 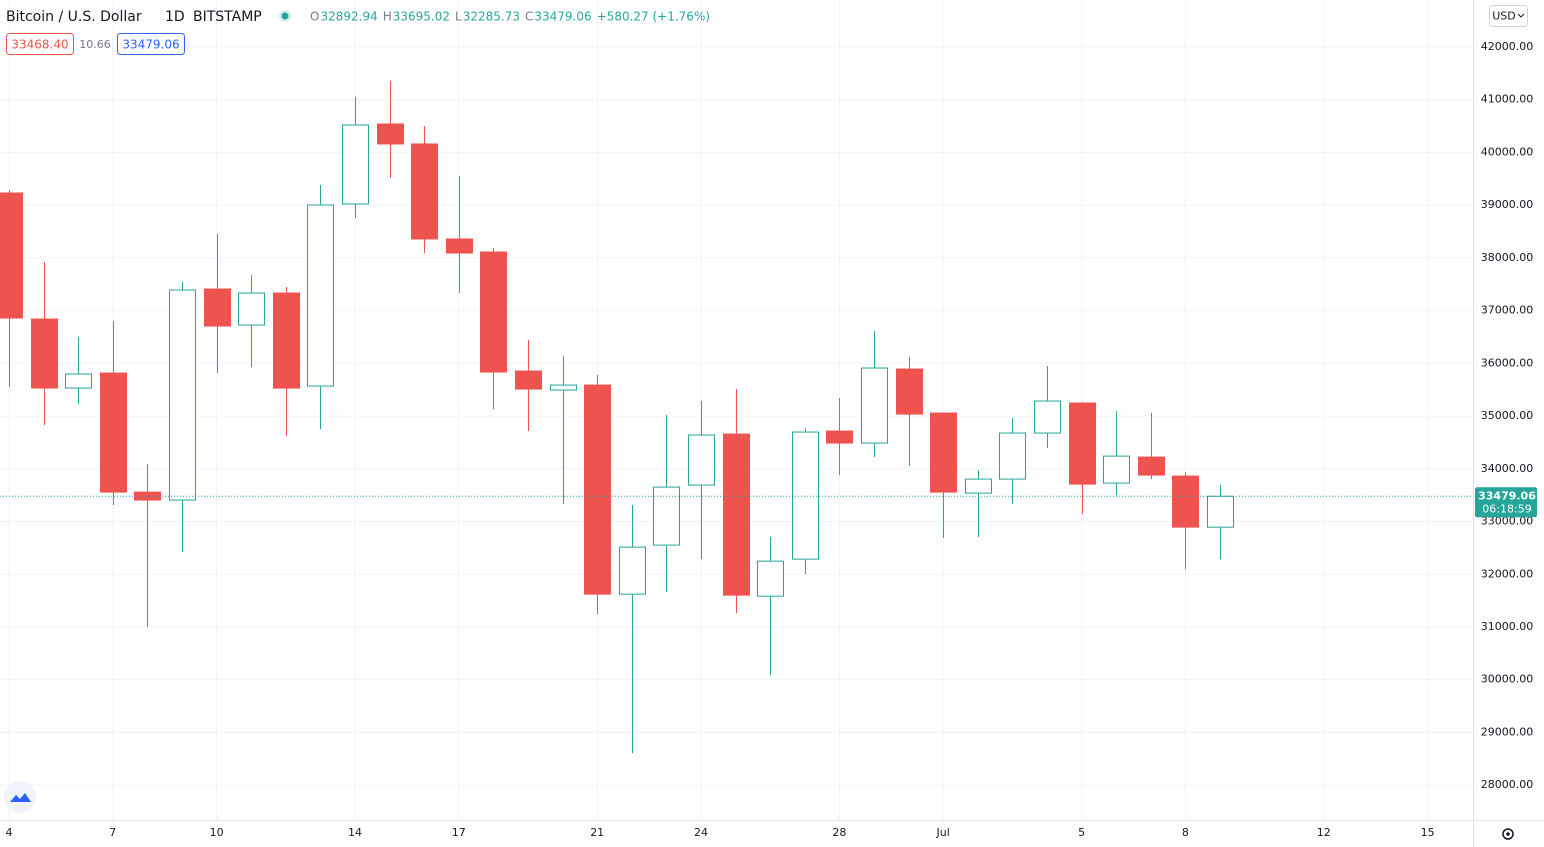 What do you see at coordinates (562, 17) in the screenshot?
I see `ohlc-value: 33479.06` at bounding box center [562, 17].